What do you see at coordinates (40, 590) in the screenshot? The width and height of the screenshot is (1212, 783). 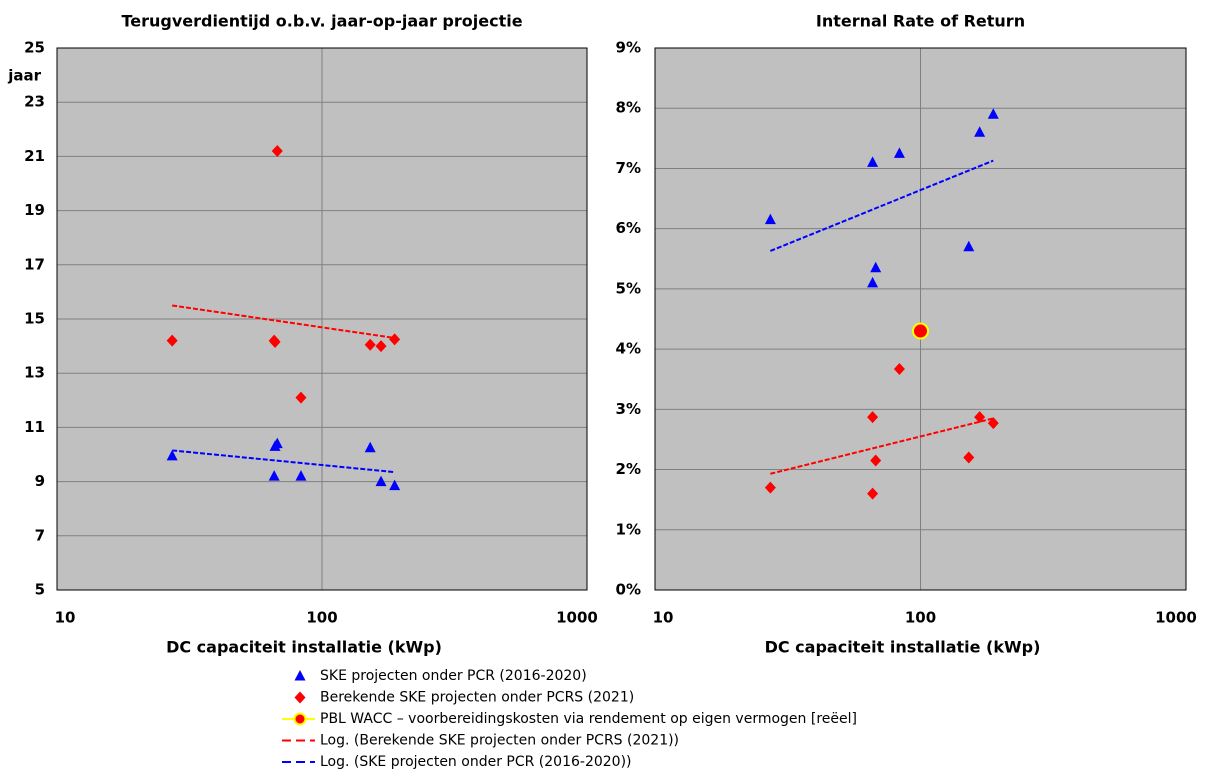 I see `y-tick-label: 5` at bounding box center [40, 590].